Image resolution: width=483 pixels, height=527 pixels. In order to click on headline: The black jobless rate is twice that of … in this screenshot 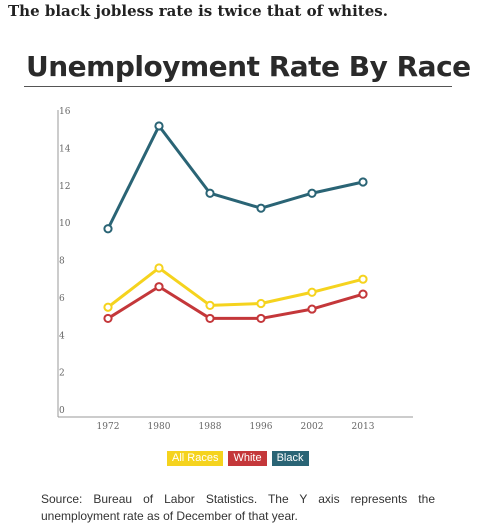, I will do `click(198, 11)`.